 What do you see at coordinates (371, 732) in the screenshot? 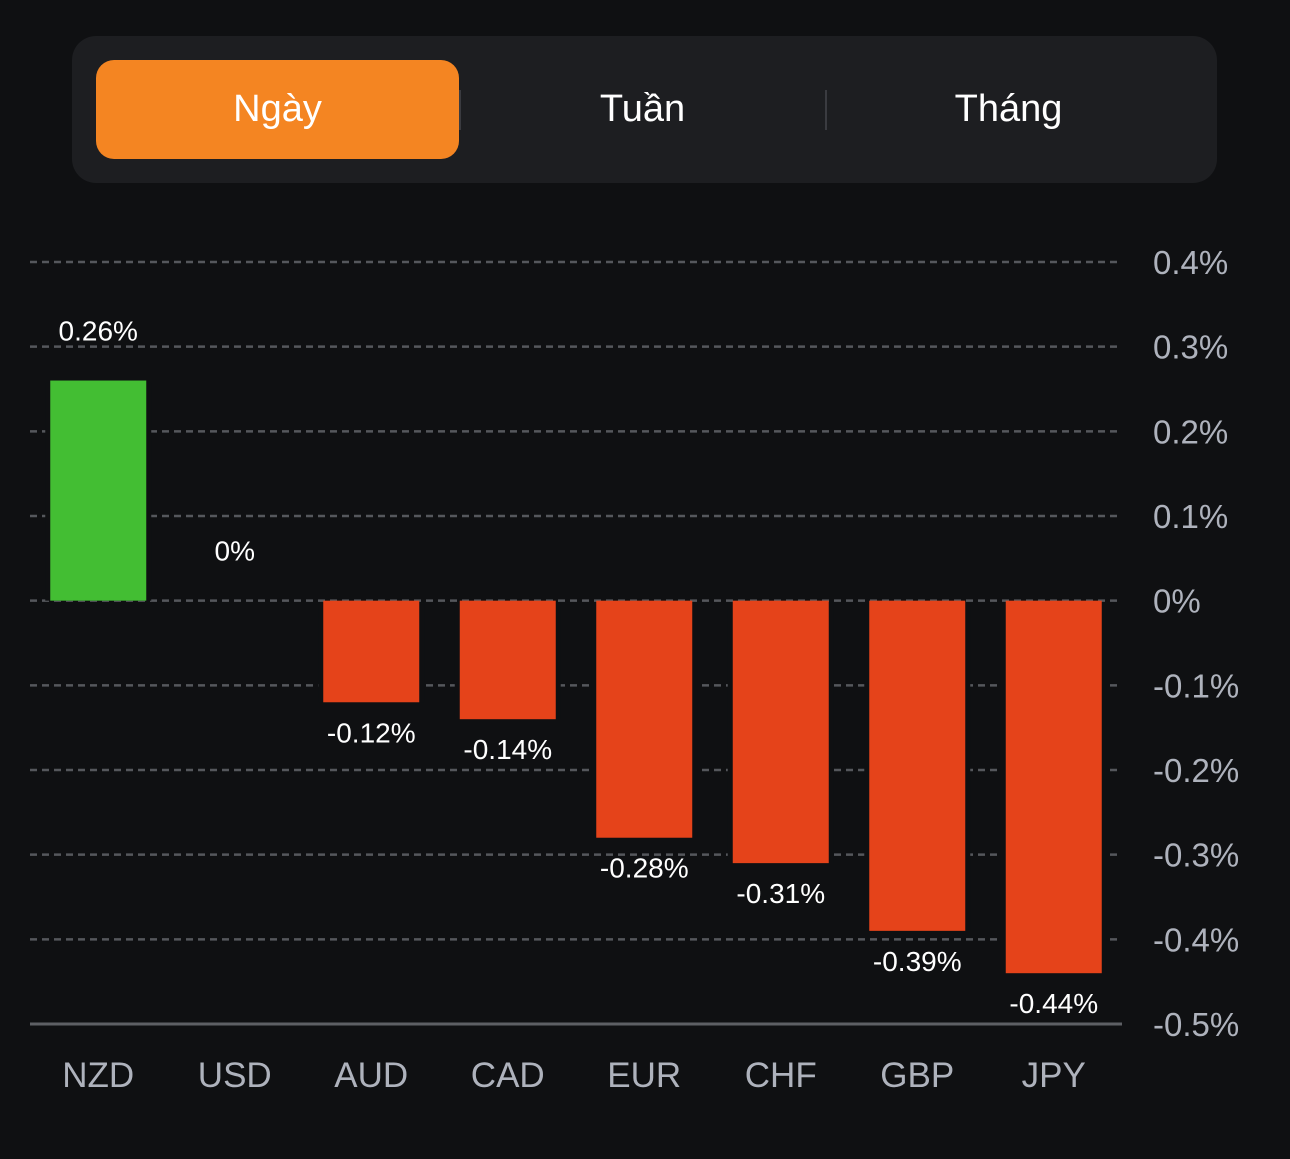
I see `data-label: -0.12%` at bounding box center [371, 732].